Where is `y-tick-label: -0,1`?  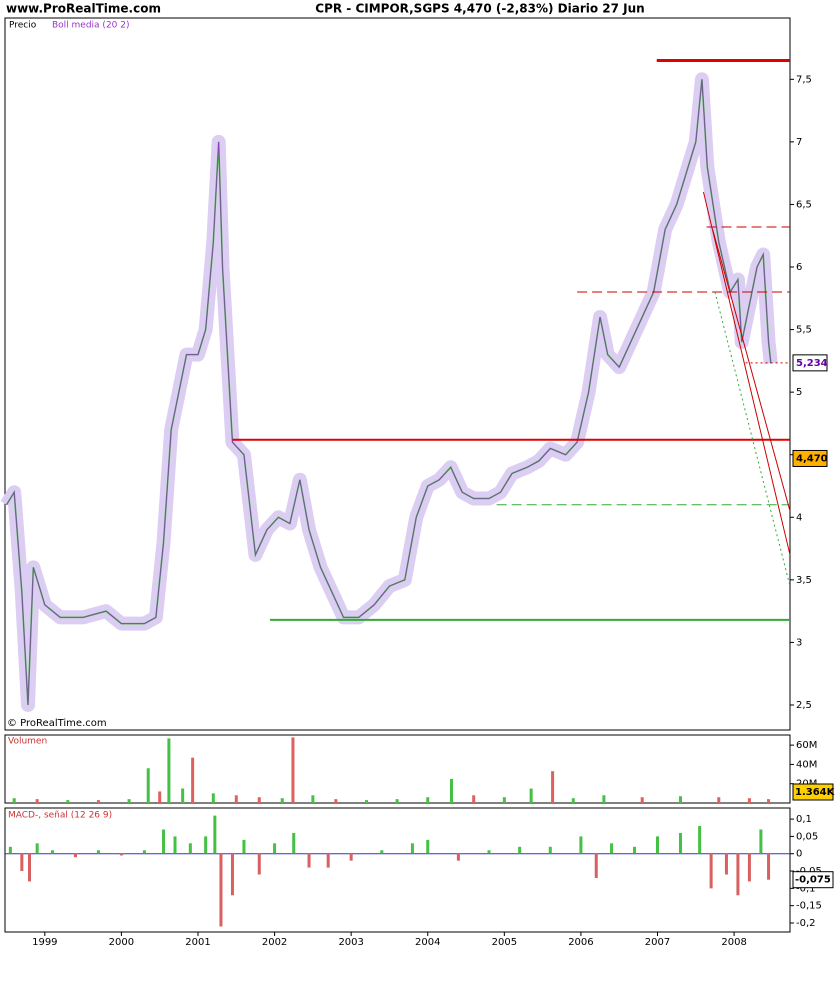 y-tick-label: -0,1 is located at coordinates (806, 888).